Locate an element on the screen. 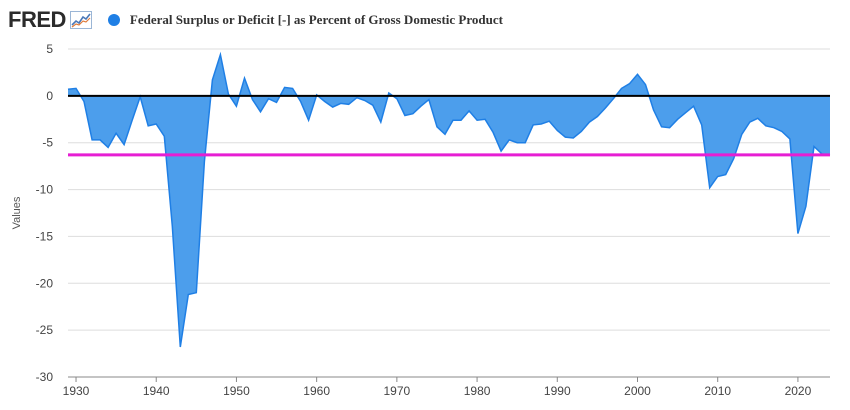  x-tick-label: 2020 is located at coordinates (798, 391).